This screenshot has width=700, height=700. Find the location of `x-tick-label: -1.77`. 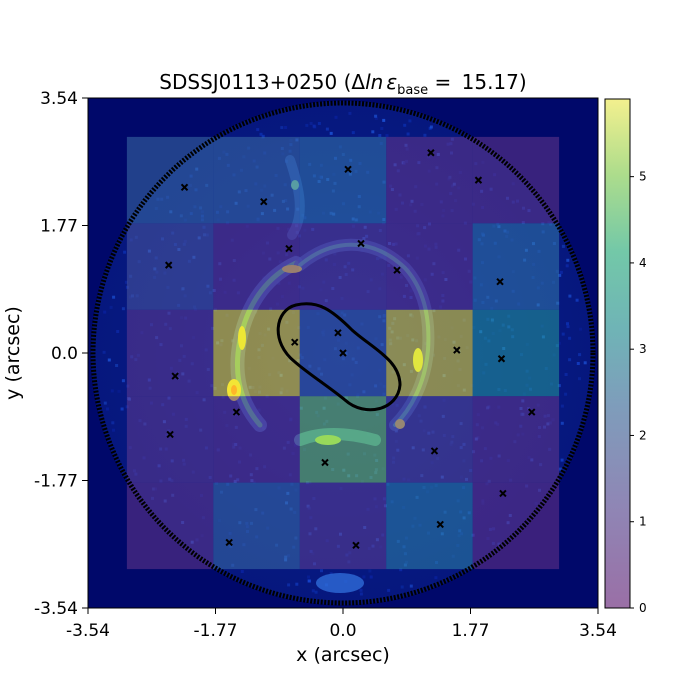

x-tick-label: -1.77 is located at coordinates (216, 631).